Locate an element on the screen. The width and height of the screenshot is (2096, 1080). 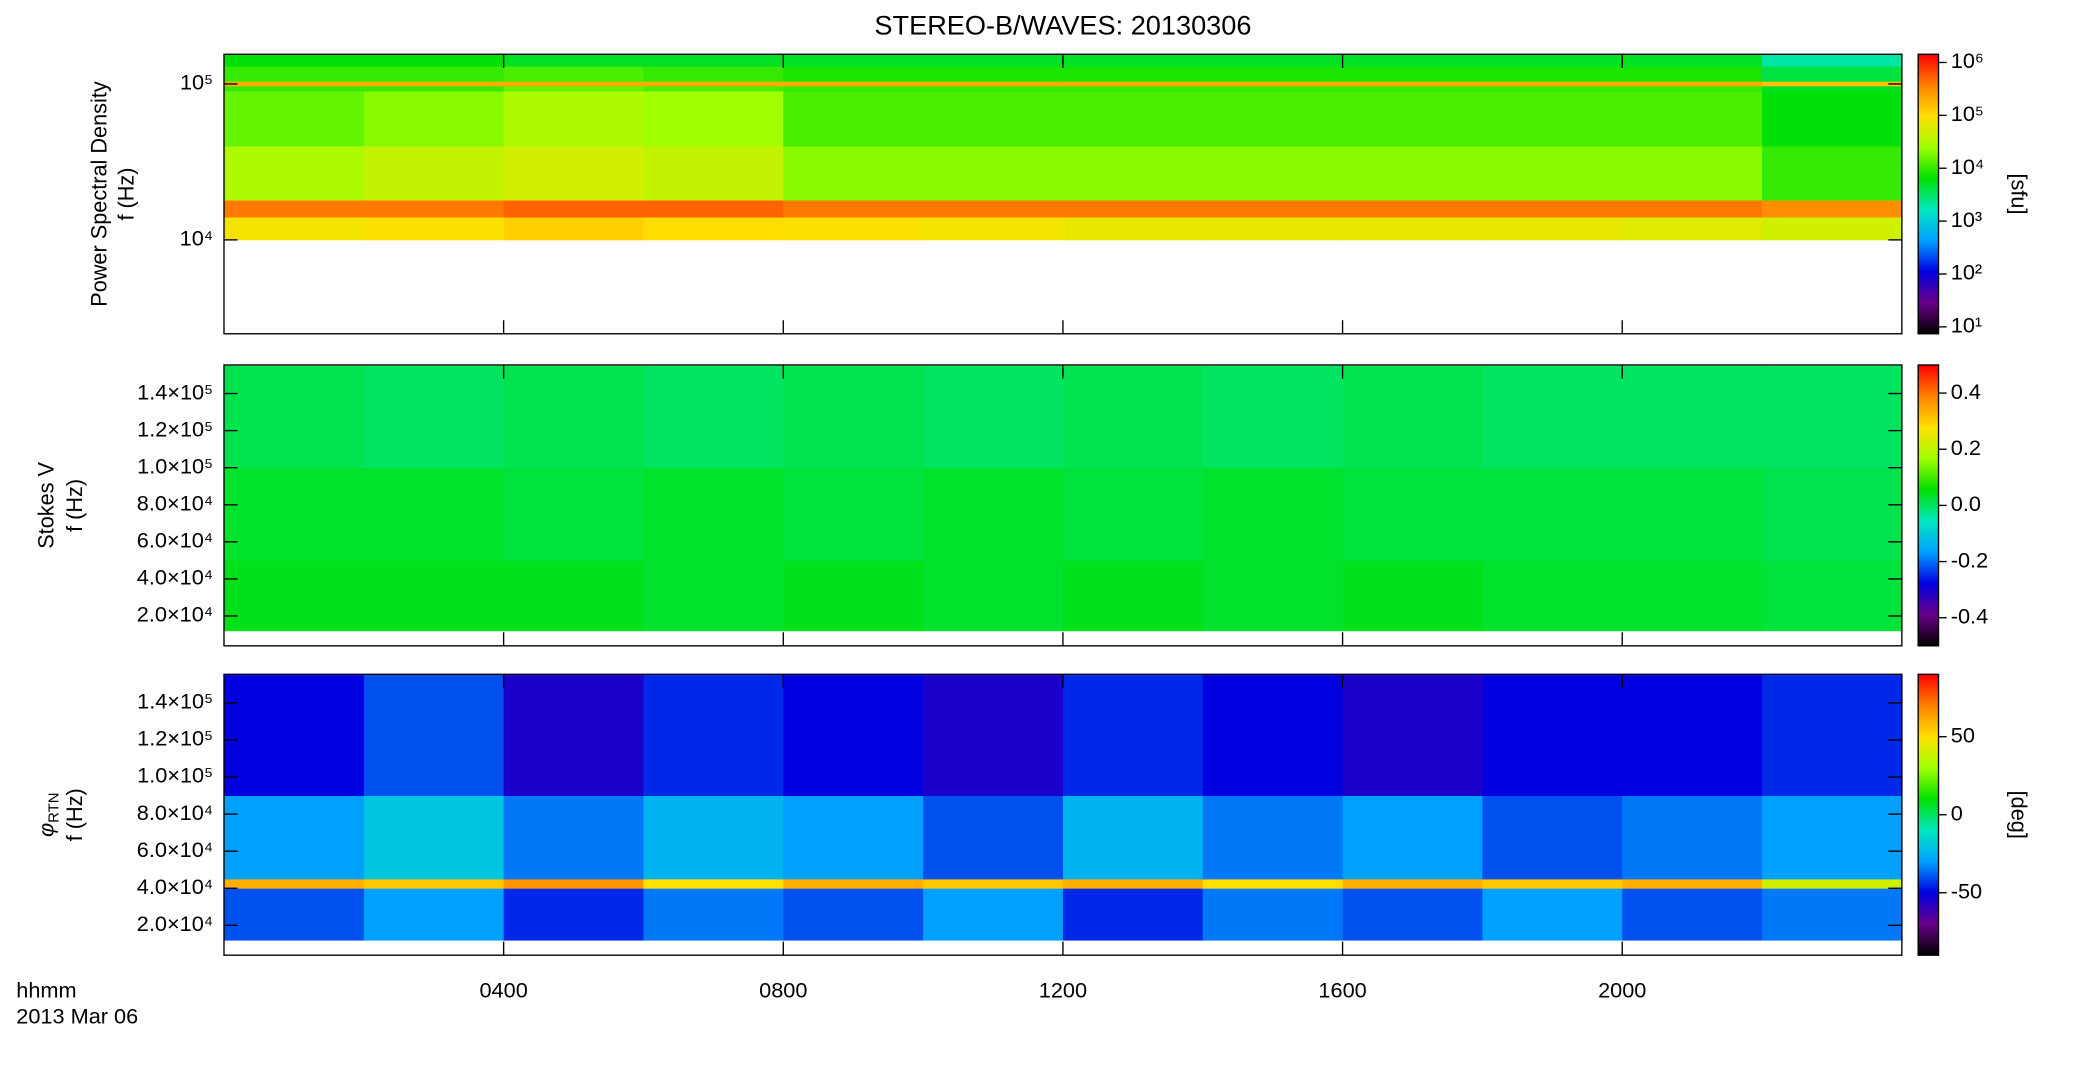
y-axis-label: φRTN is located at coordinates (47, 814).